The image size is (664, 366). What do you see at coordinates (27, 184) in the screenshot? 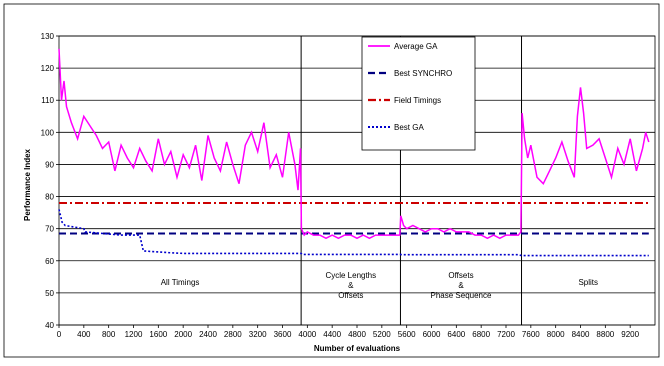
I see `y-axis-label: Performance Index` at bounding box center [27, 184].